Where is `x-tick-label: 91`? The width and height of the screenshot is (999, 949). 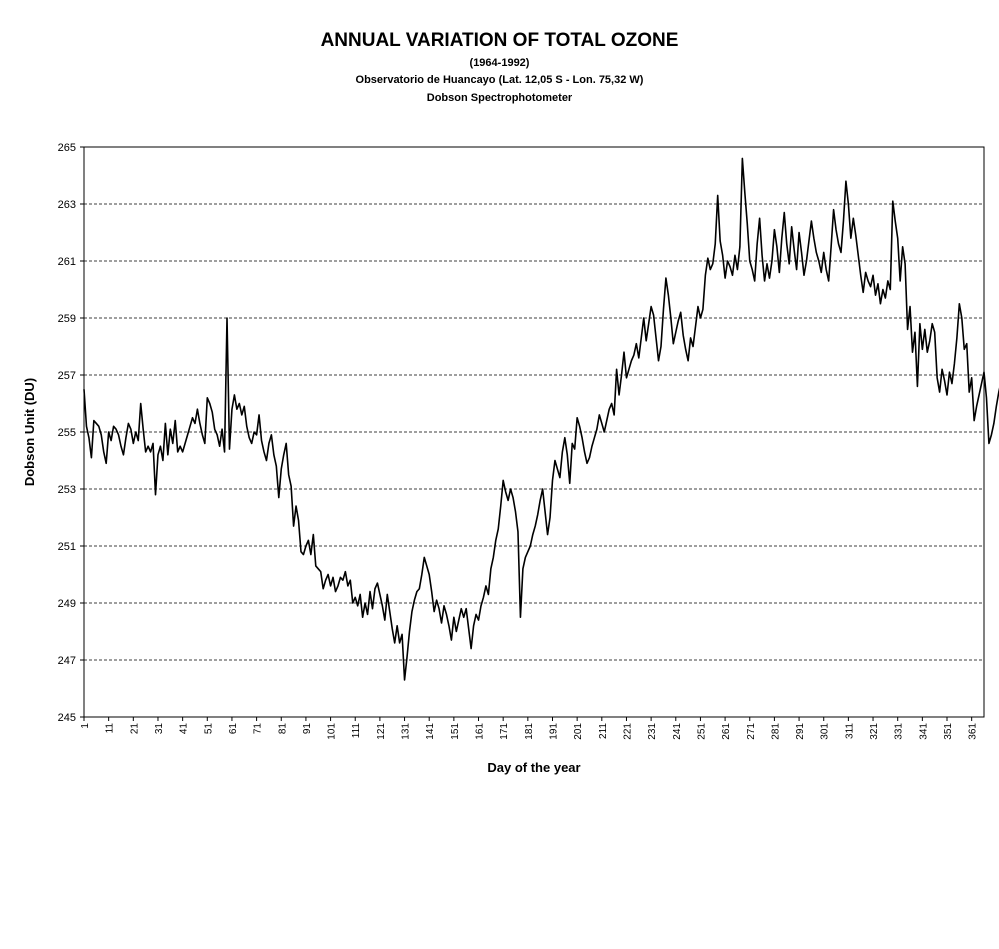 x-tick-label: 91 is located at coordinates (307, 729).